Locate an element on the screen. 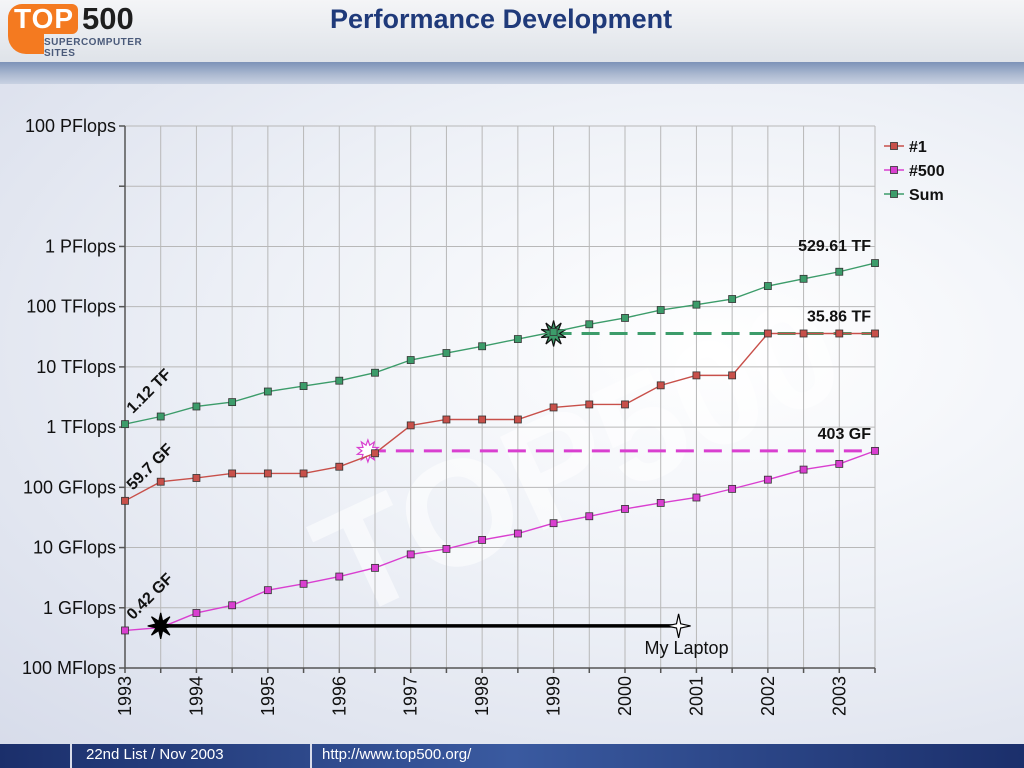 This screenshot has width=1024, height=768. x-tick-label: 1995 is located at coordinates (268, 696).